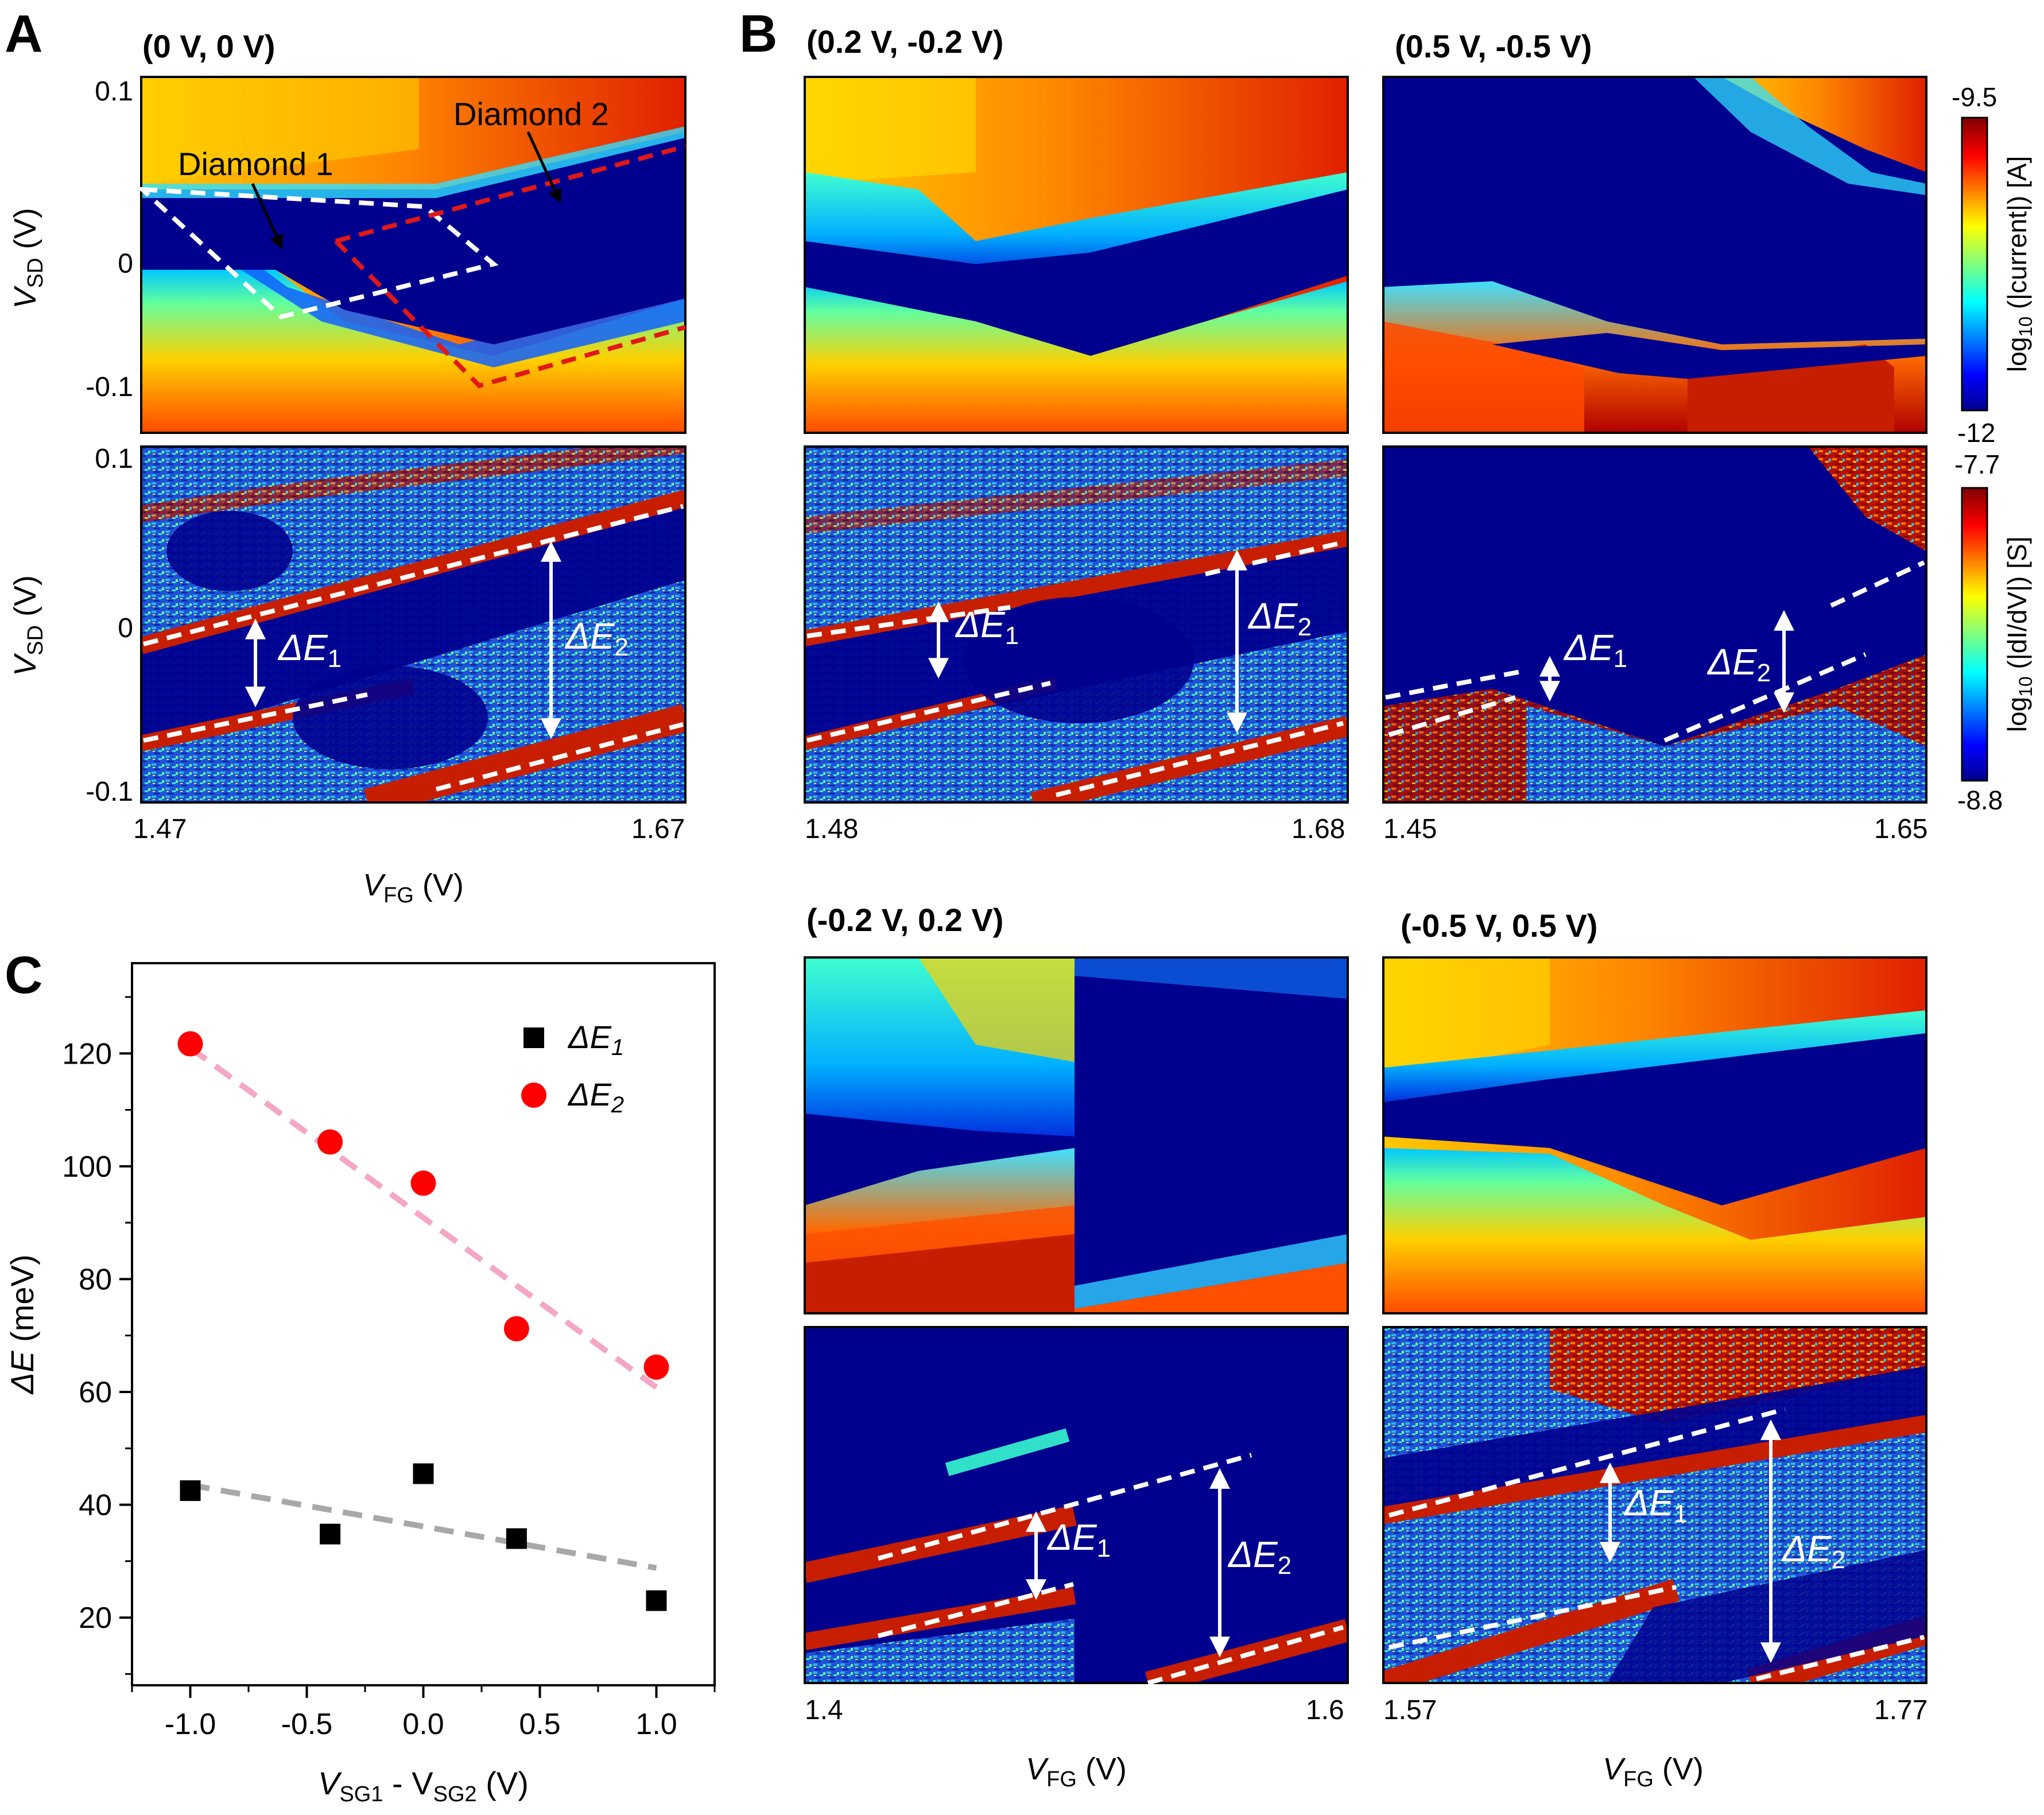 The width and height of the screenshot is (2044, 1815). I want to click on panel-b2-conductance-map, so click(1655, 624).